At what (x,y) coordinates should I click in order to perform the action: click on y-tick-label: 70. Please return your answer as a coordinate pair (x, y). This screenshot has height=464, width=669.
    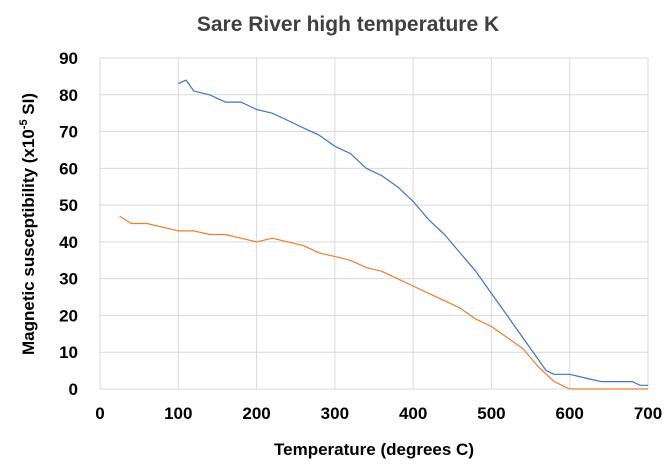
    Looking at the image, I should click on (68, 132).